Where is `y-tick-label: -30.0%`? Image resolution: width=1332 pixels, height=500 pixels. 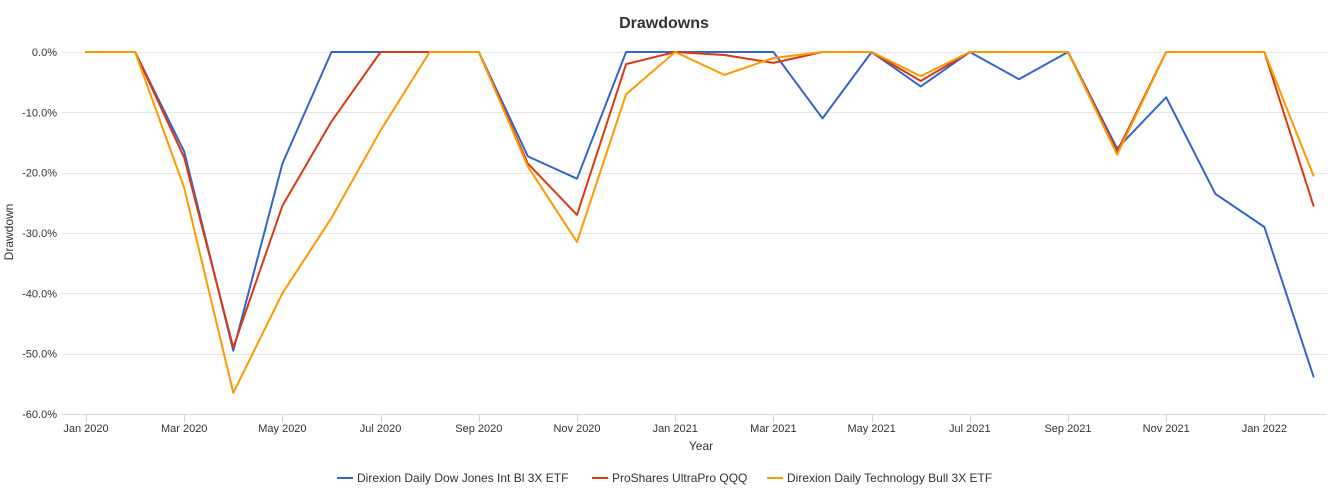
y-tick-label: -30.0% is located at coordinates (39, 234).